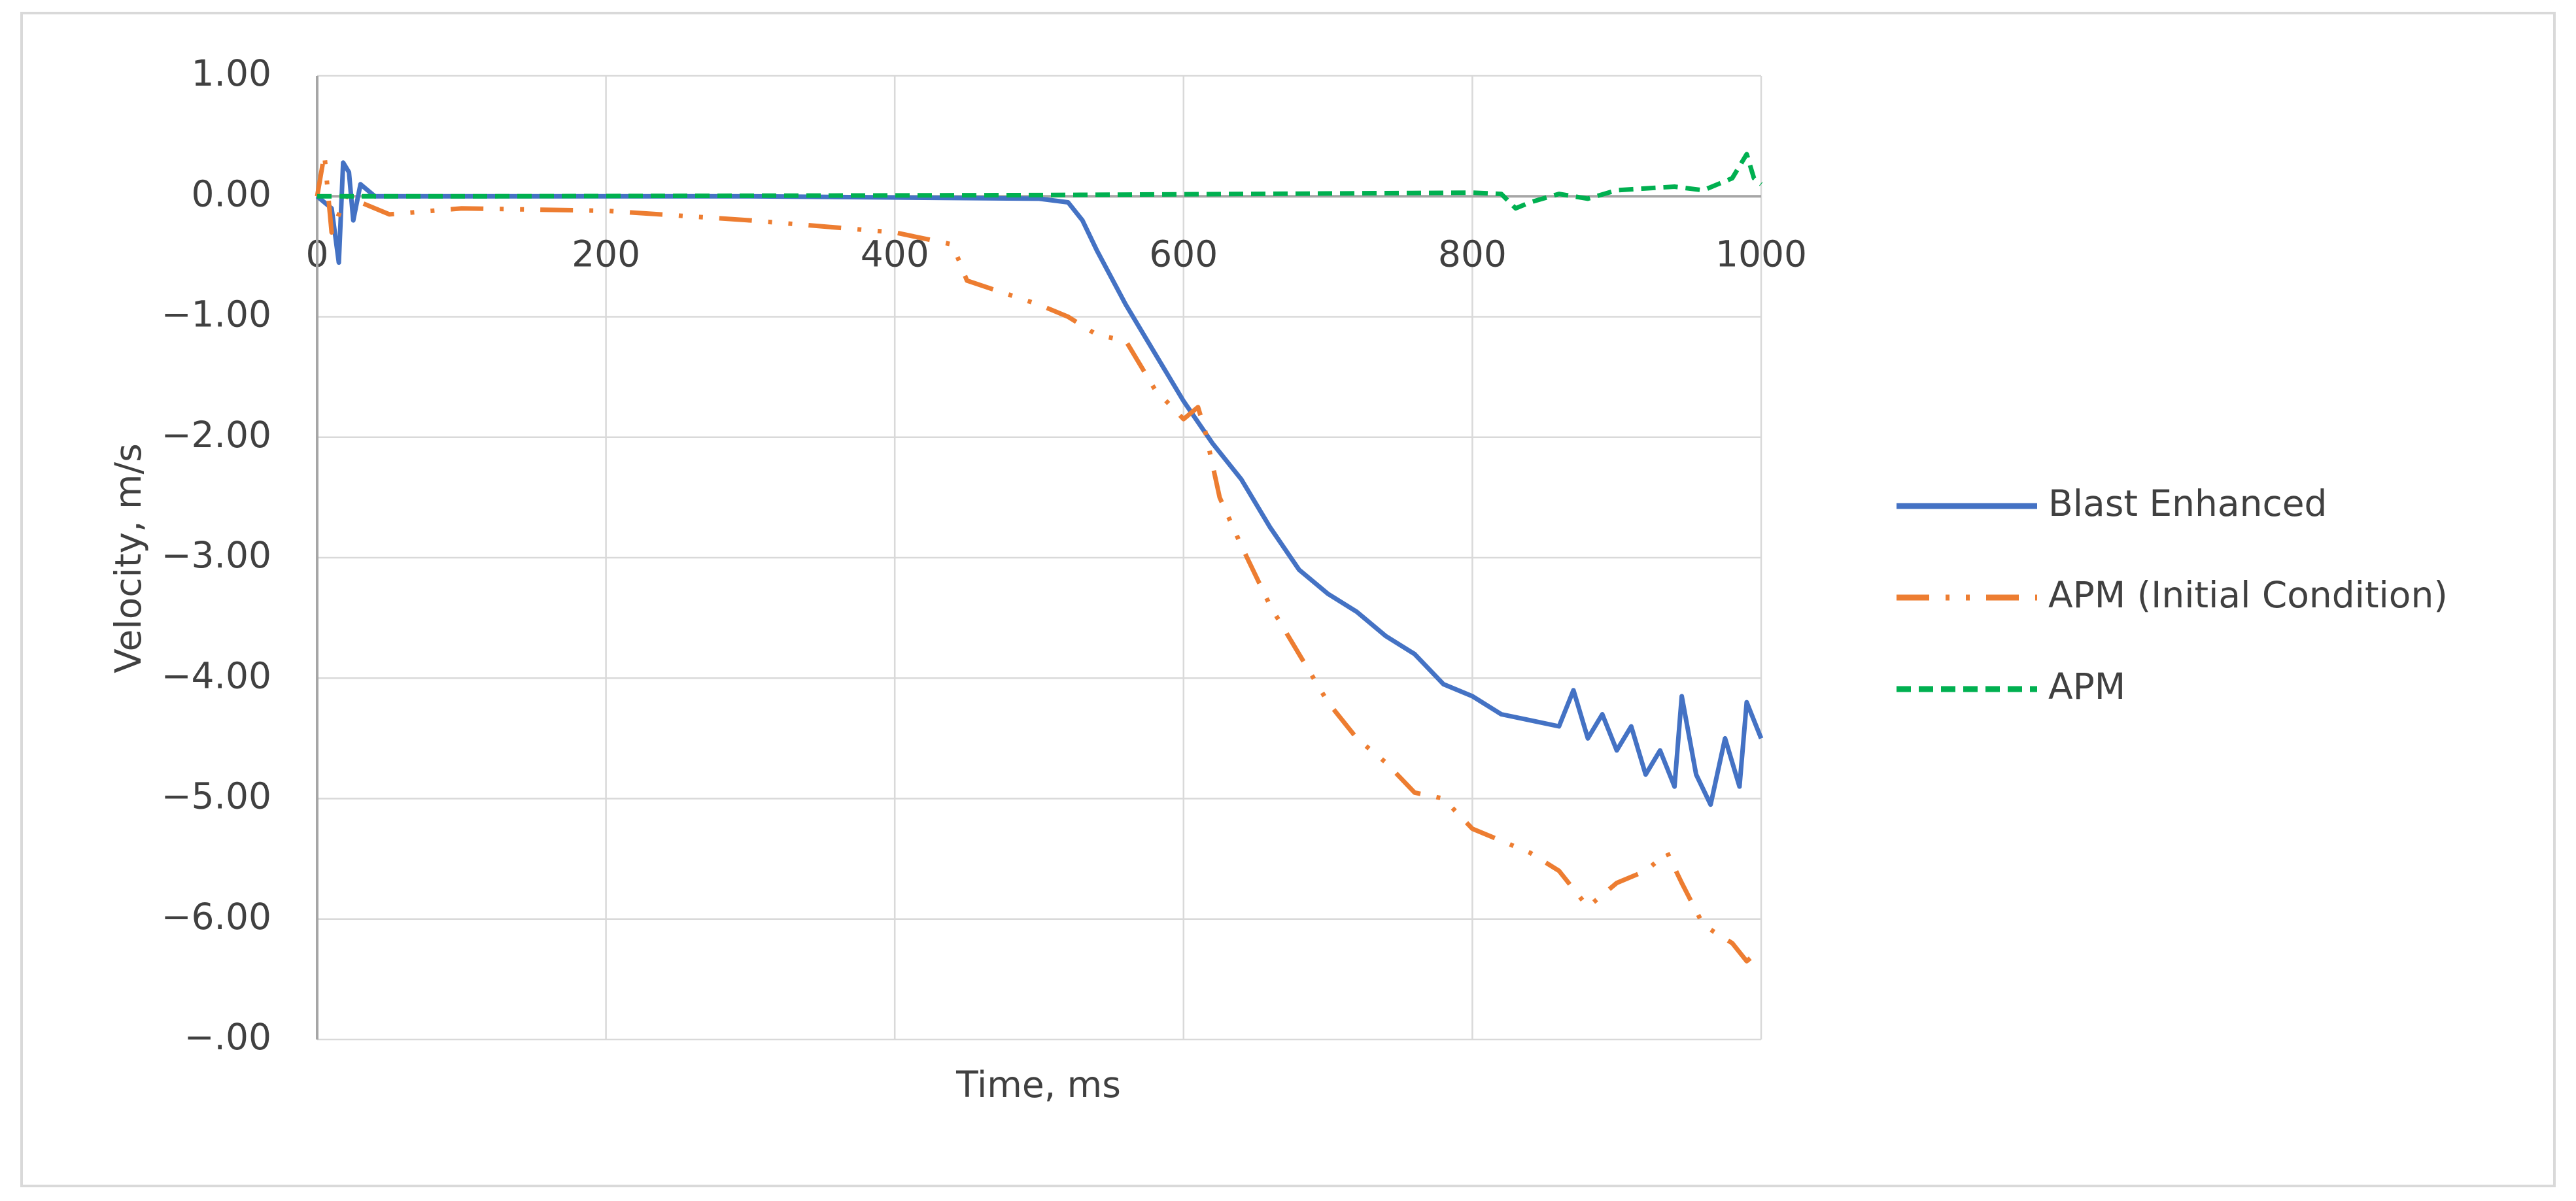 Image resolution: width=2576 pixels, height=1201 pixels. What do you see at coordinates (216, 435) in the screenshot?
I see `y-tick-label: −2.00` at bounding box center [216, 435].